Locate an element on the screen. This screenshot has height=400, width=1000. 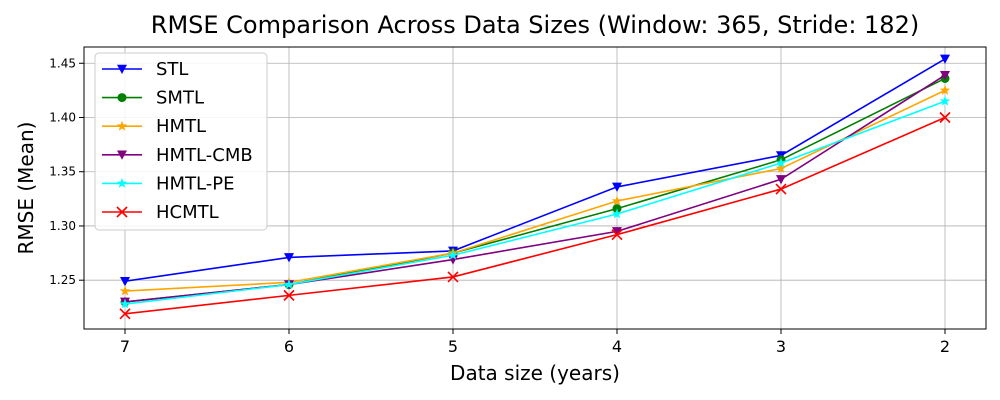
legend-item: HCMTL is located at coordinates (160, 212).